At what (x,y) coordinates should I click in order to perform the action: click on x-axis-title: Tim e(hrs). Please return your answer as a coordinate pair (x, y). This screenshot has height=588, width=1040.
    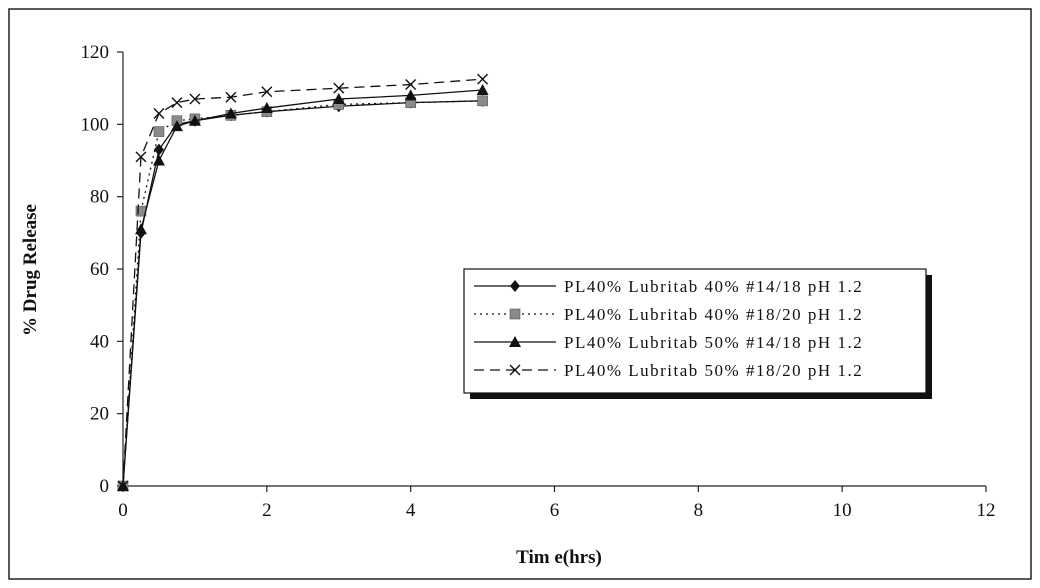
    Looking at the image, I should click on (559, 557).